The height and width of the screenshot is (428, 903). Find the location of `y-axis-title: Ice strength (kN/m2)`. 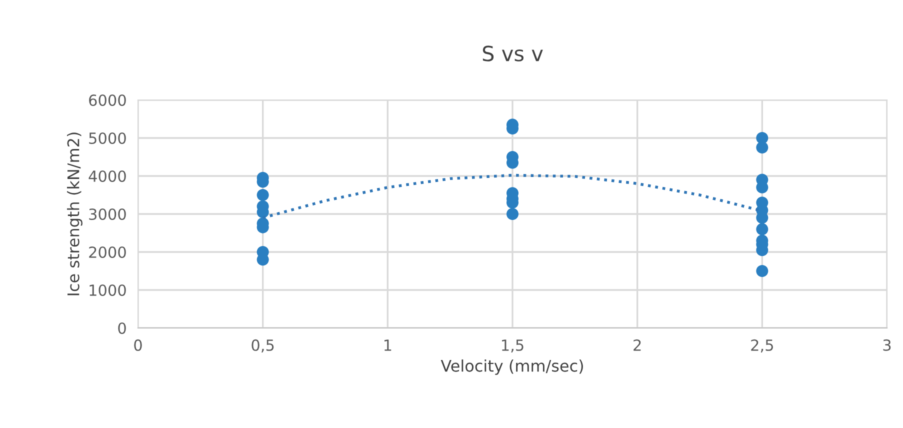

y-axis-title: Ice strength (kN/m2) is located at coordinates (74, 214).